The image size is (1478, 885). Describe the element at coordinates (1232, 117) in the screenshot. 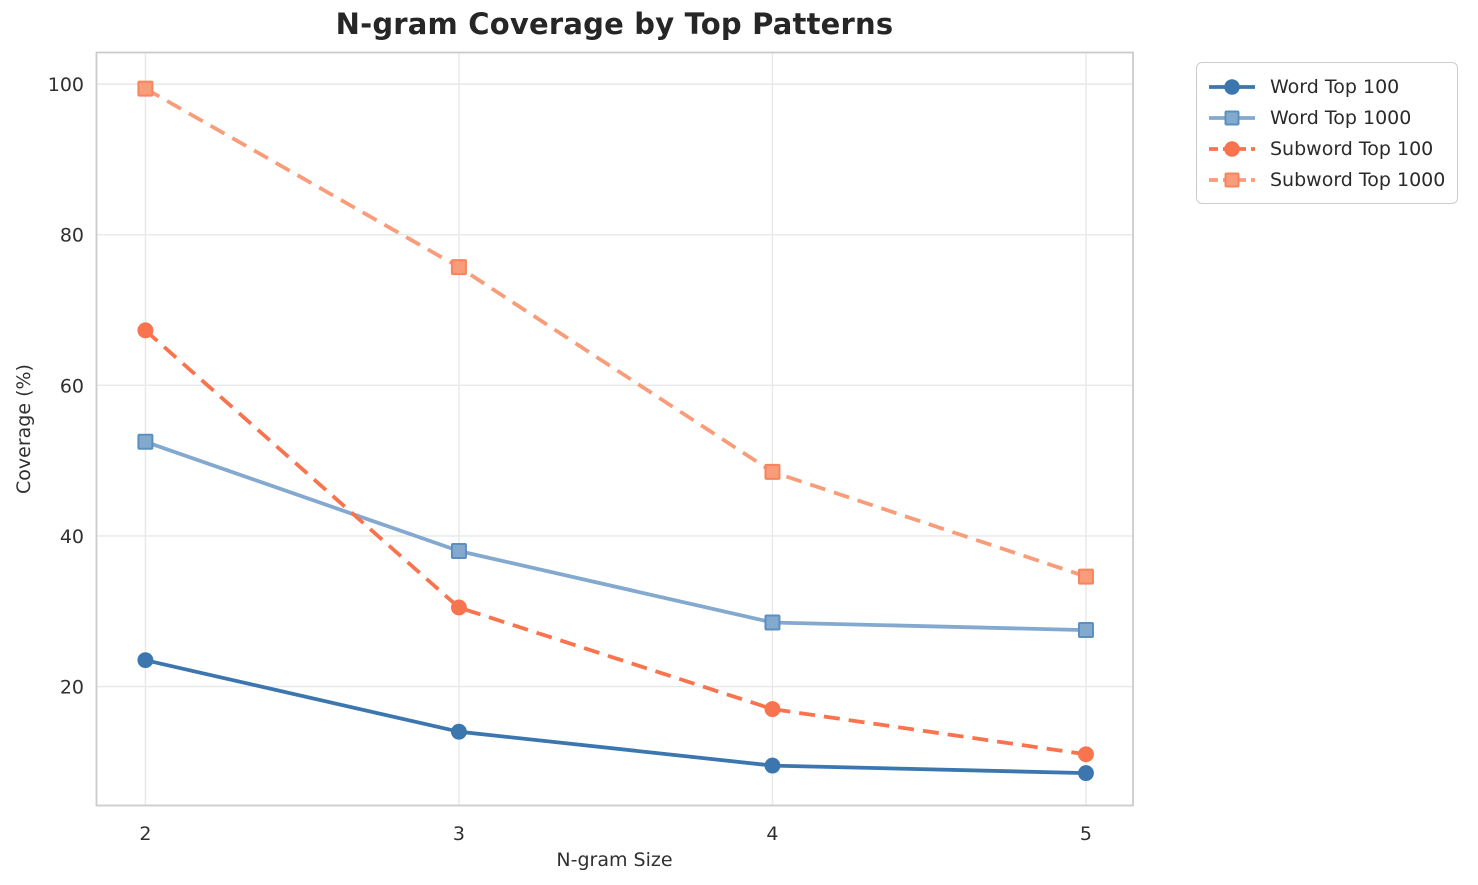

I see `legend-solid-line-square-marker-icon` at that location.